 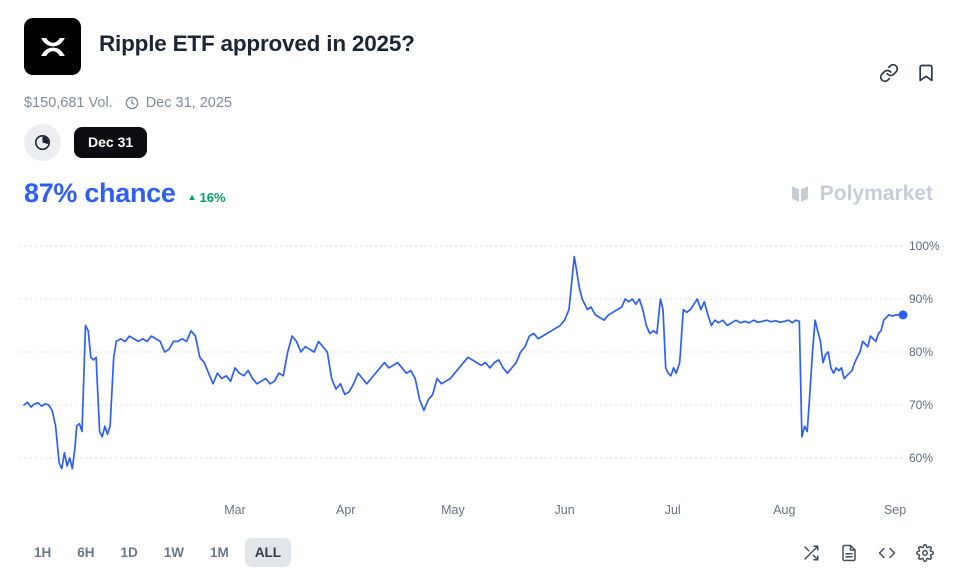 What do you see at coordinates (924, 246) in the screenshot?
I see `y-axis-label: 100%` at bounding box center [924, 246].